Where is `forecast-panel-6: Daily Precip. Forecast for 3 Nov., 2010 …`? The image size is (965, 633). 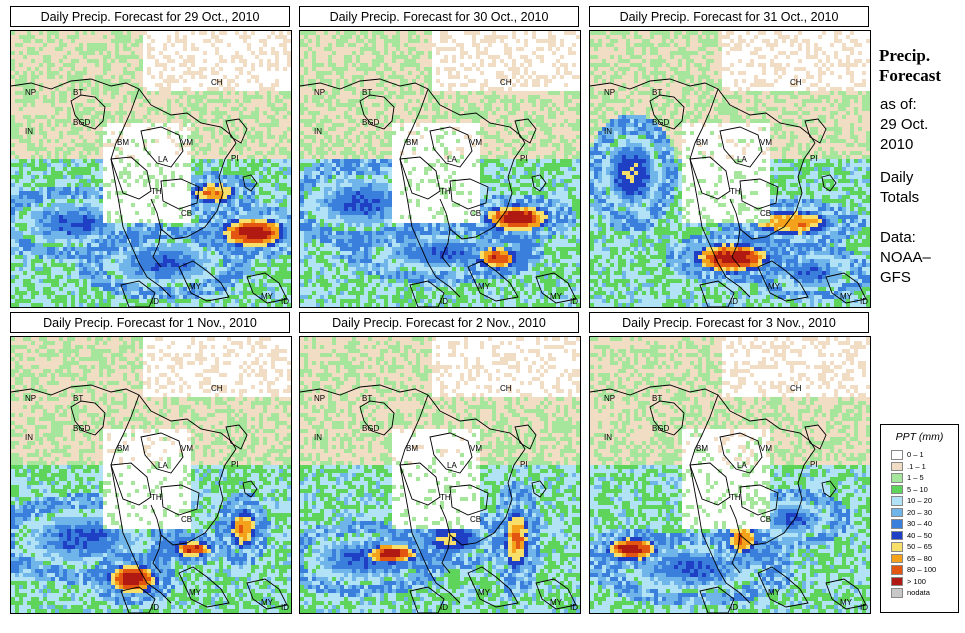 forecast-panel-6: Daily Precip. Forecast for 3 Nov., 2010 … is located at coordinates (730, 463).